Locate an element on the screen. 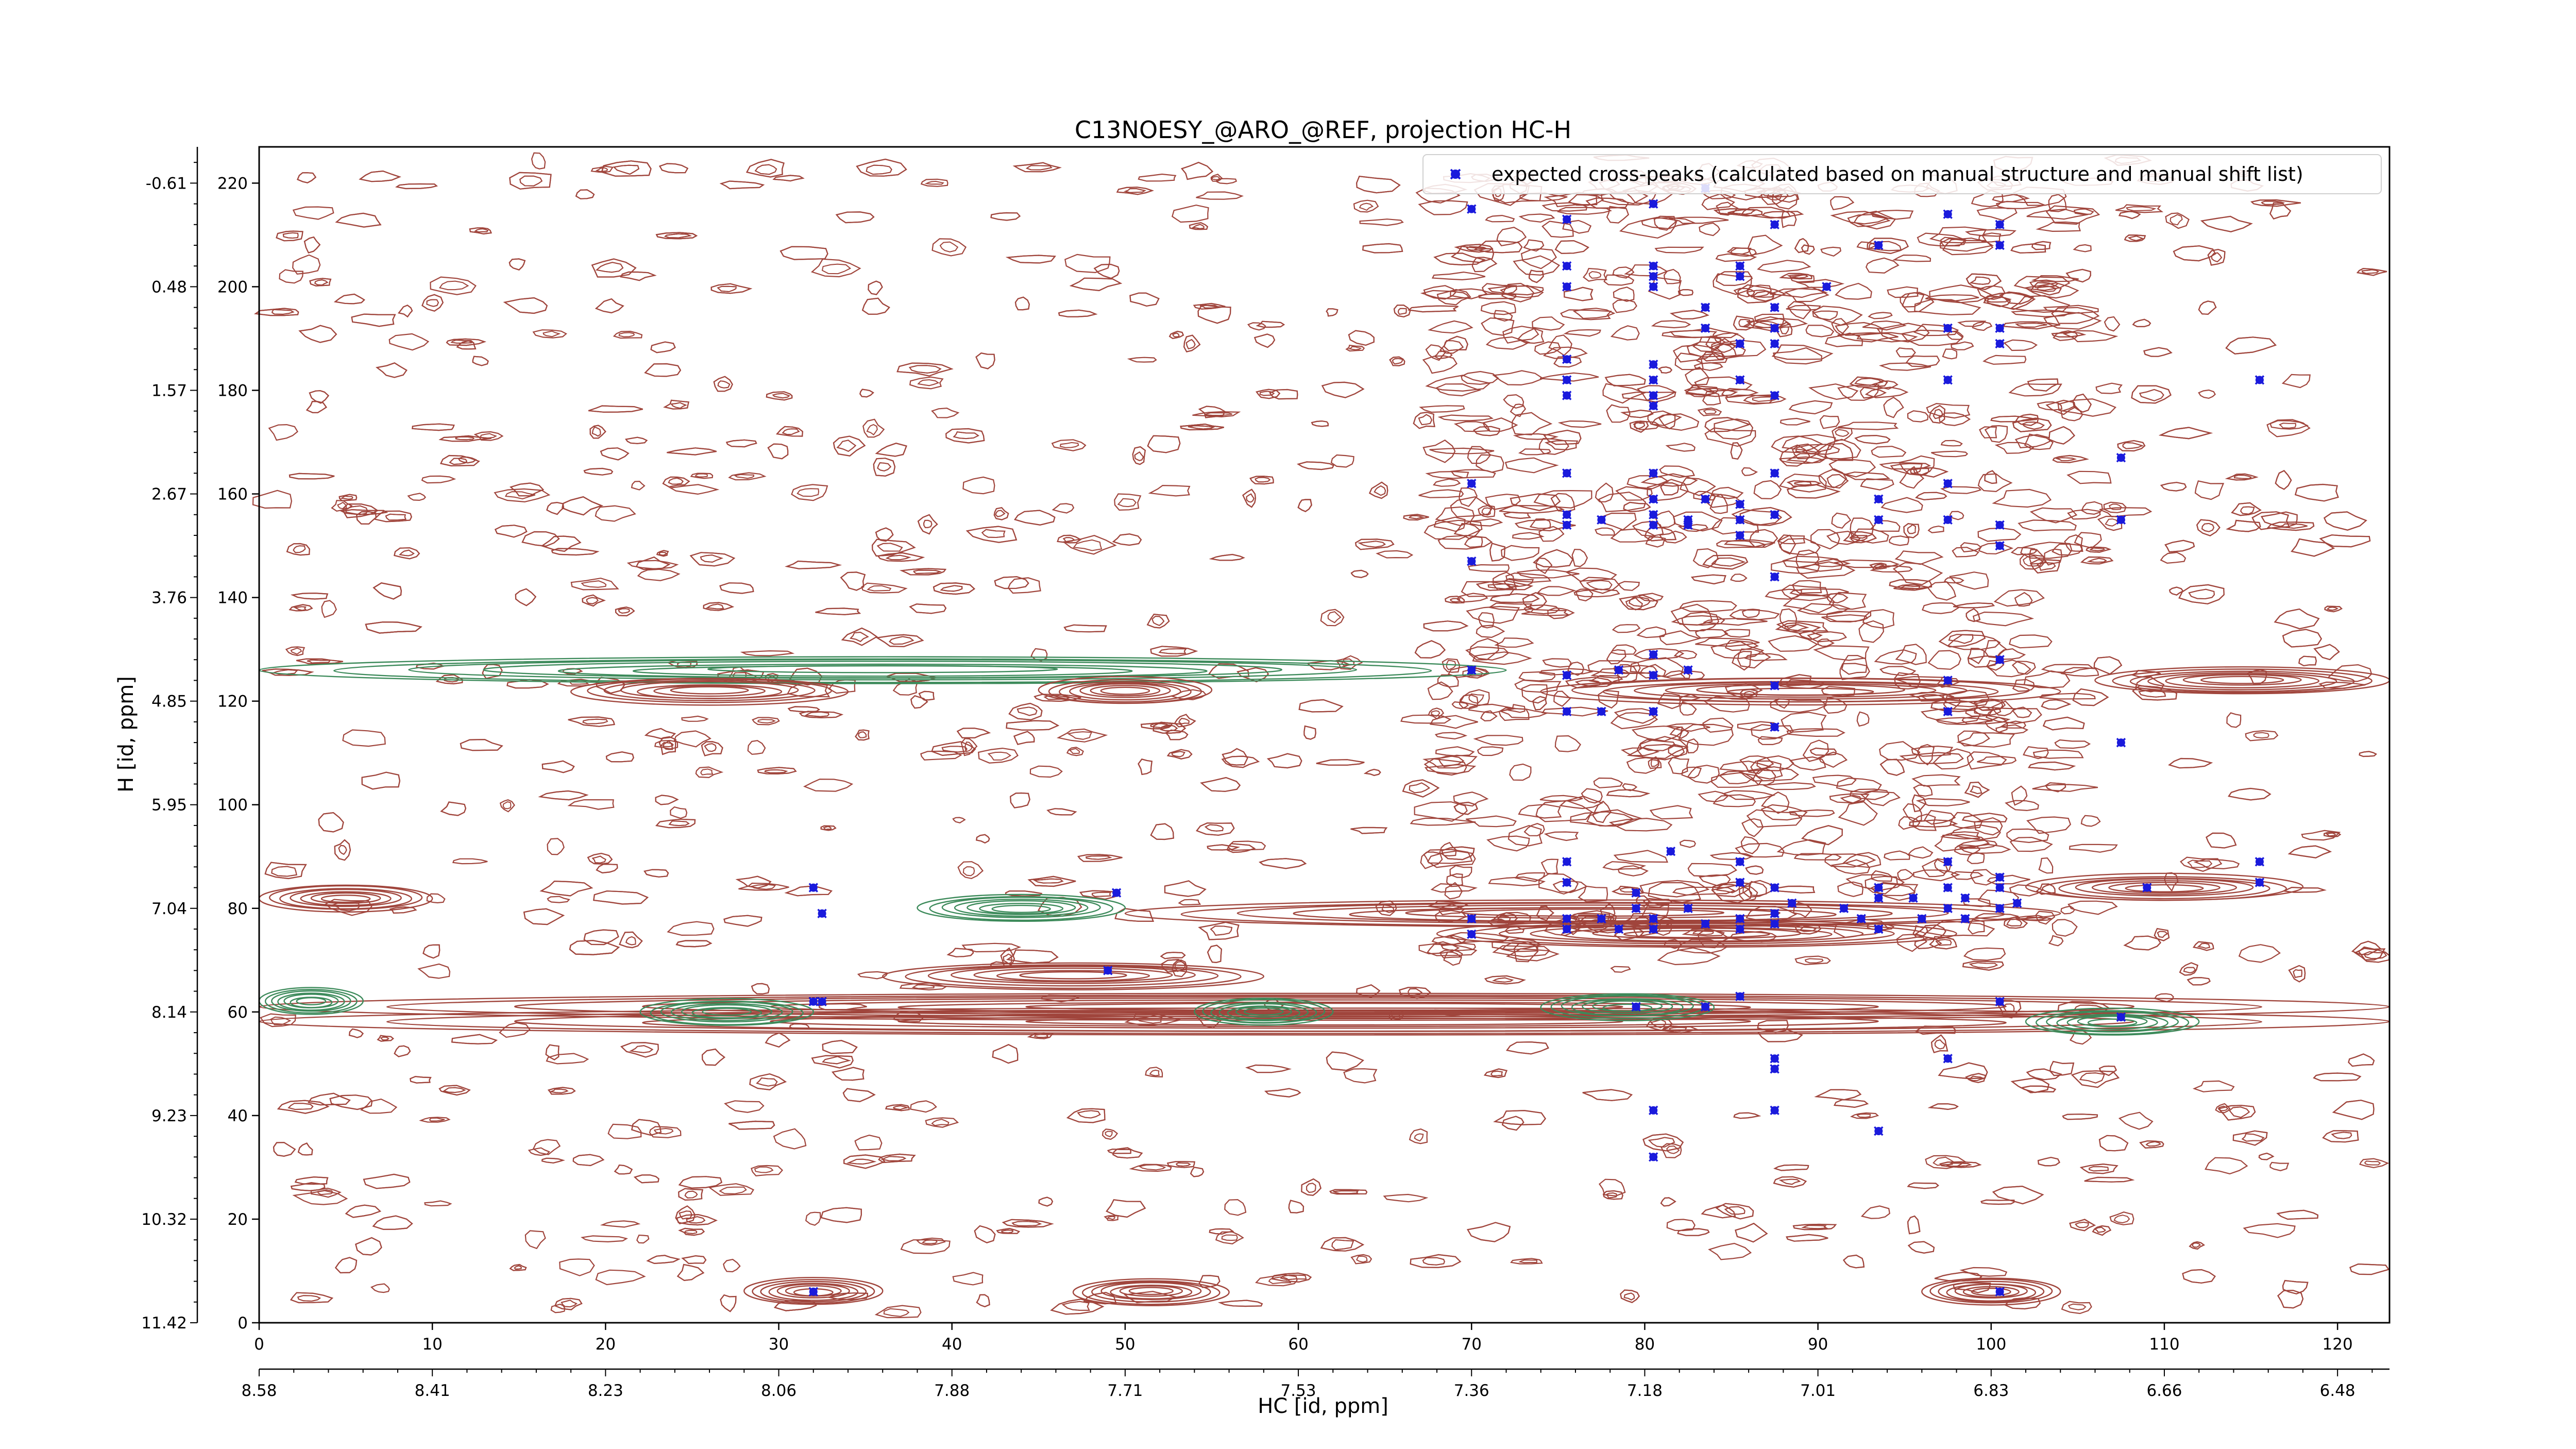  y-ppm-tick-label: 4.85 is located at coordinates (169, 702).